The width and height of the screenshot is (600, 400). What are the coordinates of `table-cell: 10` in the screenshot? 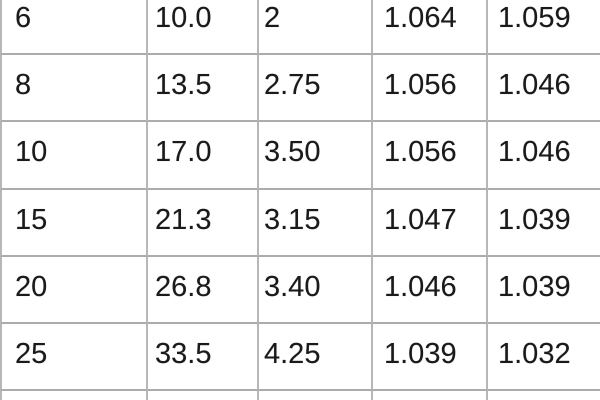 It's located at (74, 156).